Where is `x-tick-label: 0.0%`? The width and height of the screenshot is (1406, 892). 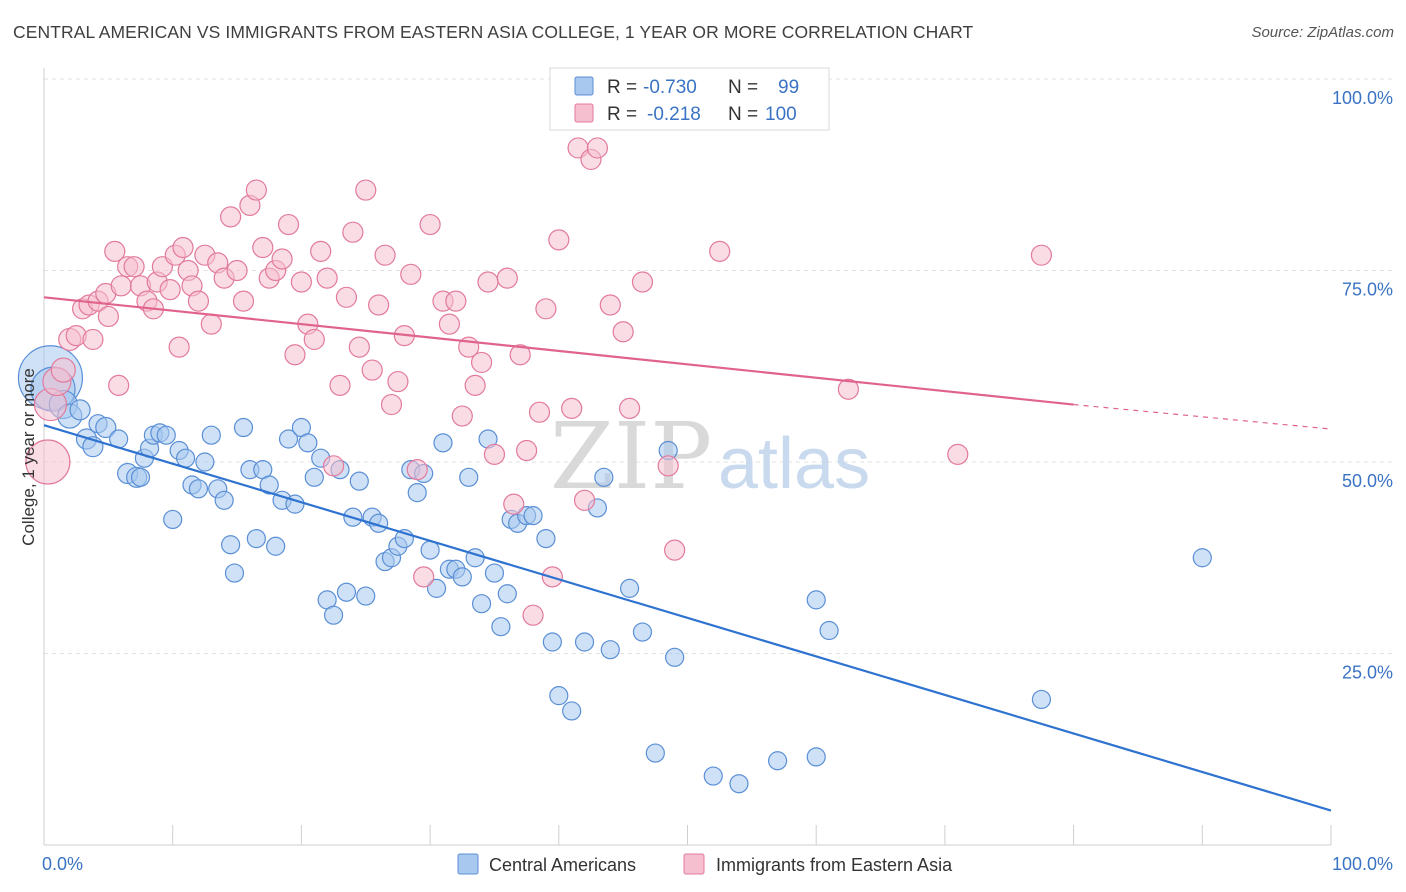 x-tick-label: 0.0% is located at coordinates (62, 864).